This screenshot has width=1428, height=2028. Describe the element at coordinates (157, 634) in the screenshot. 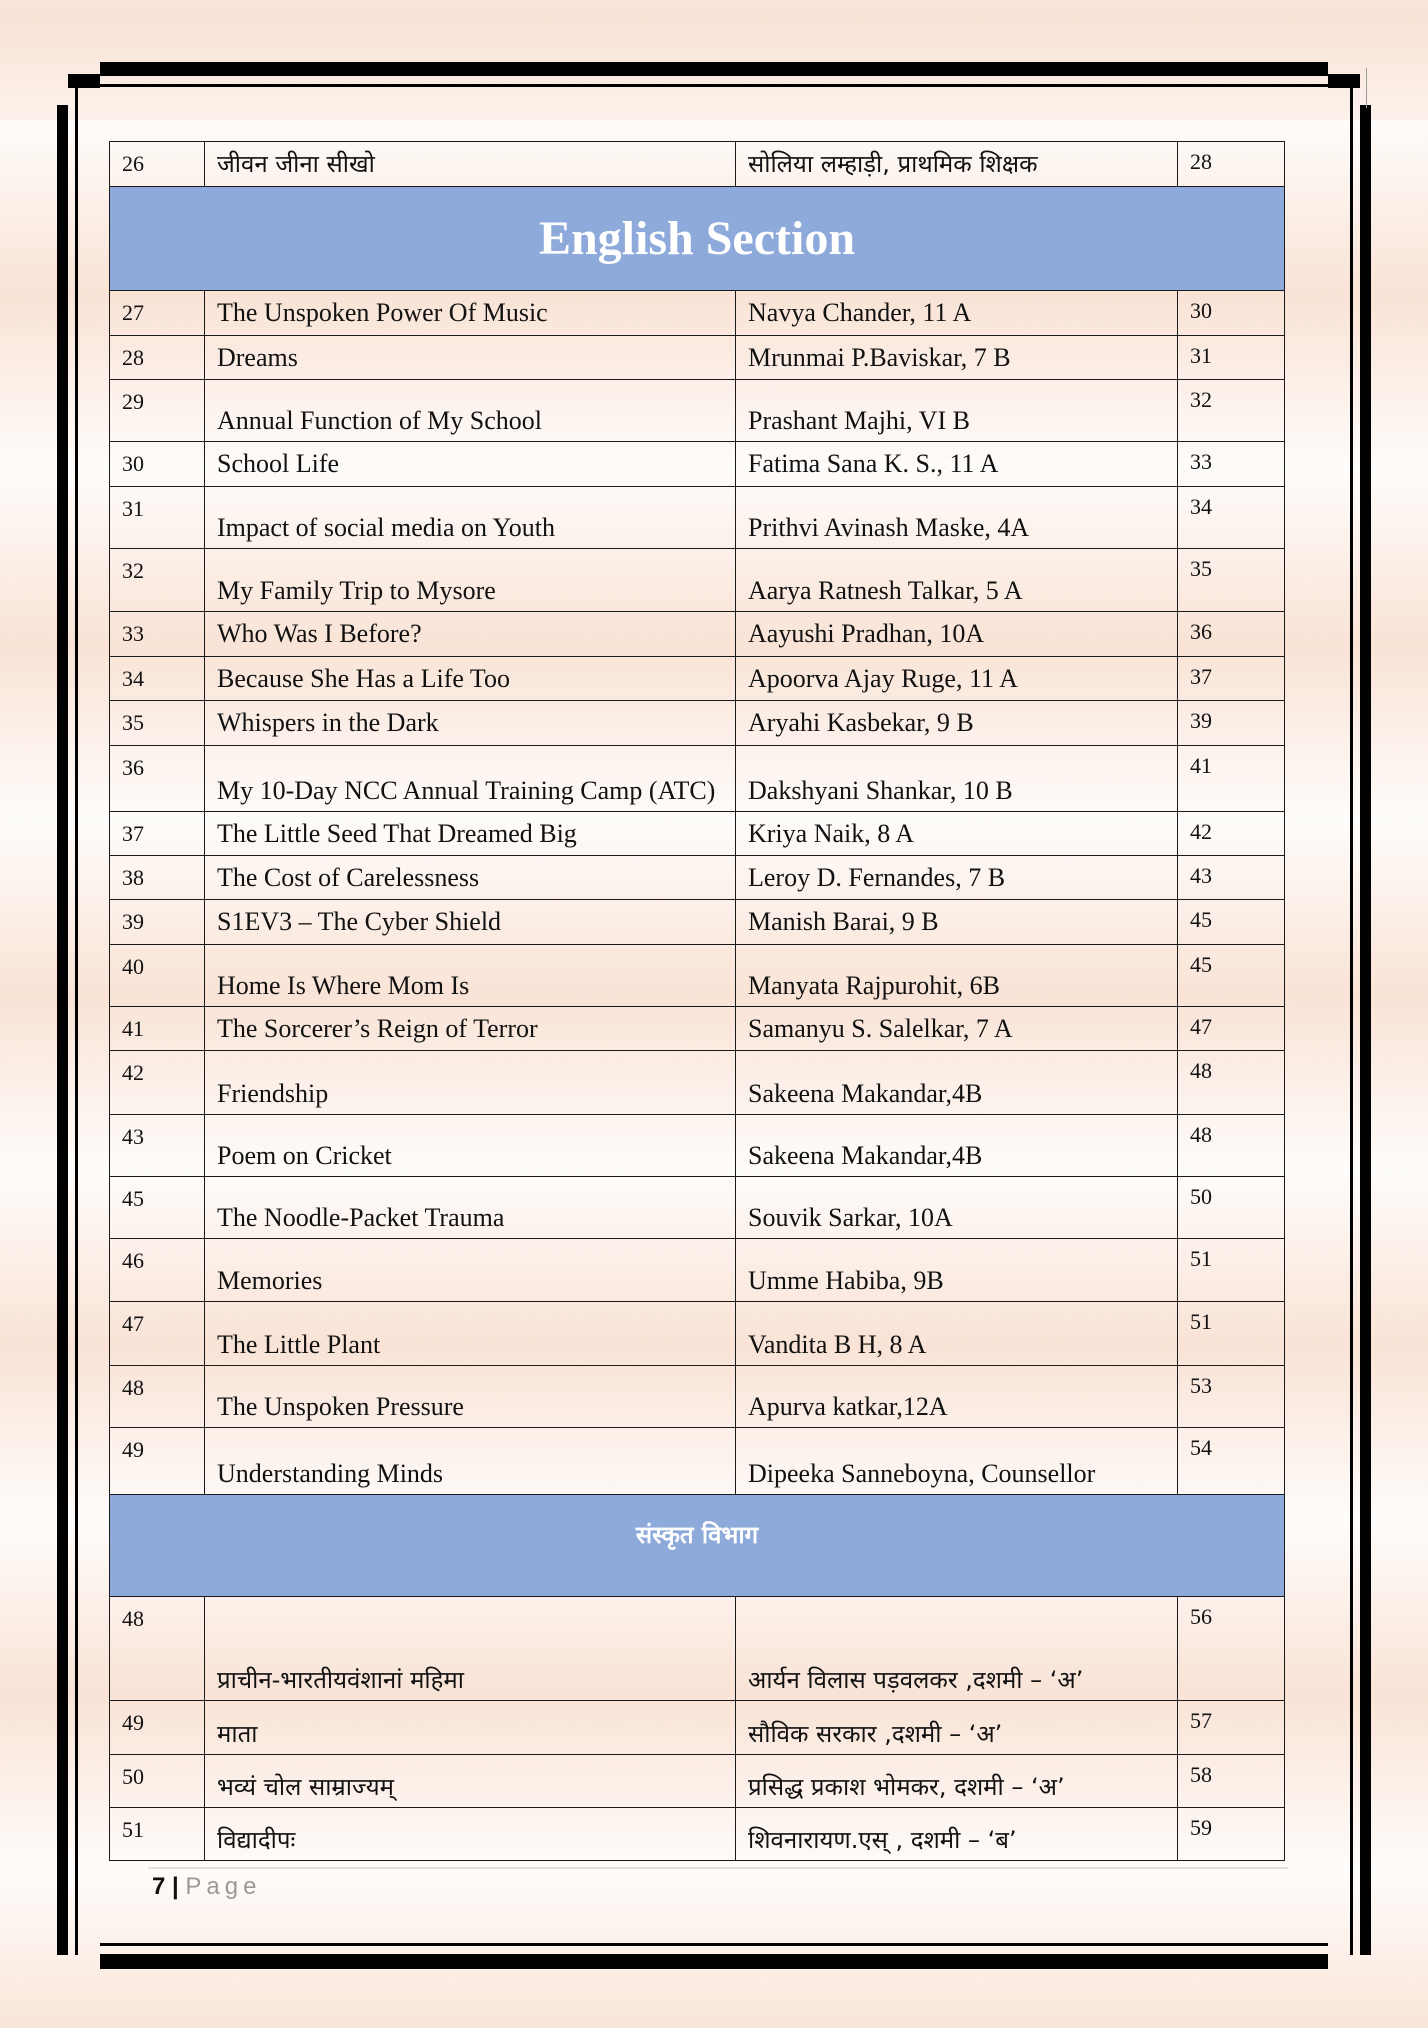

I see `entry-number: 33` at that location.